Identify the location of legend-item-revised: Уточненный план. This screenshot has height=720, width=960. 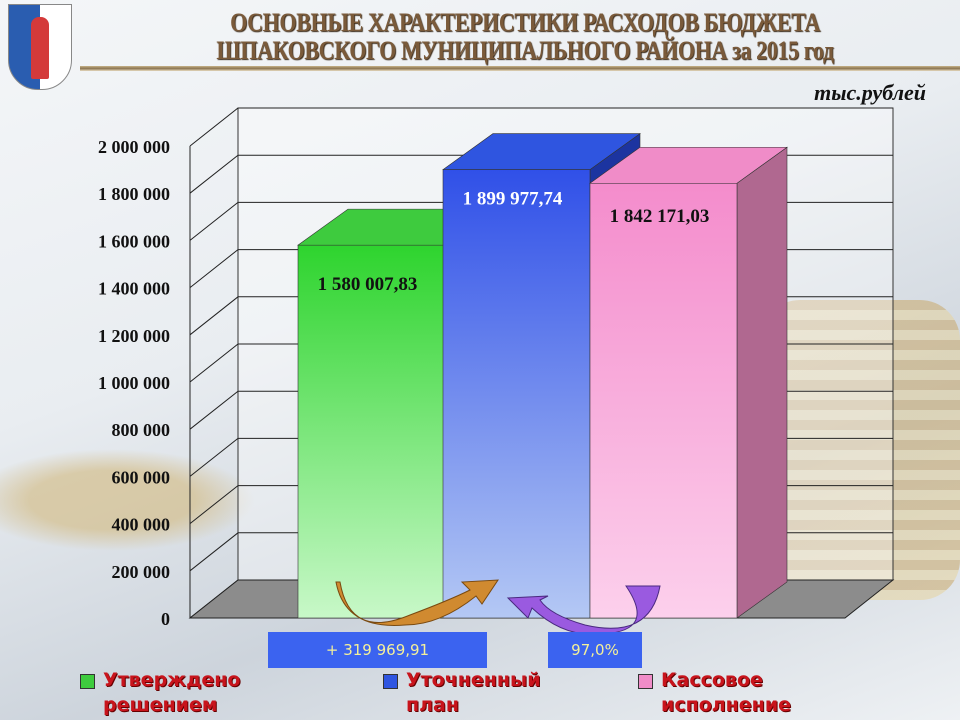
(479, 693).